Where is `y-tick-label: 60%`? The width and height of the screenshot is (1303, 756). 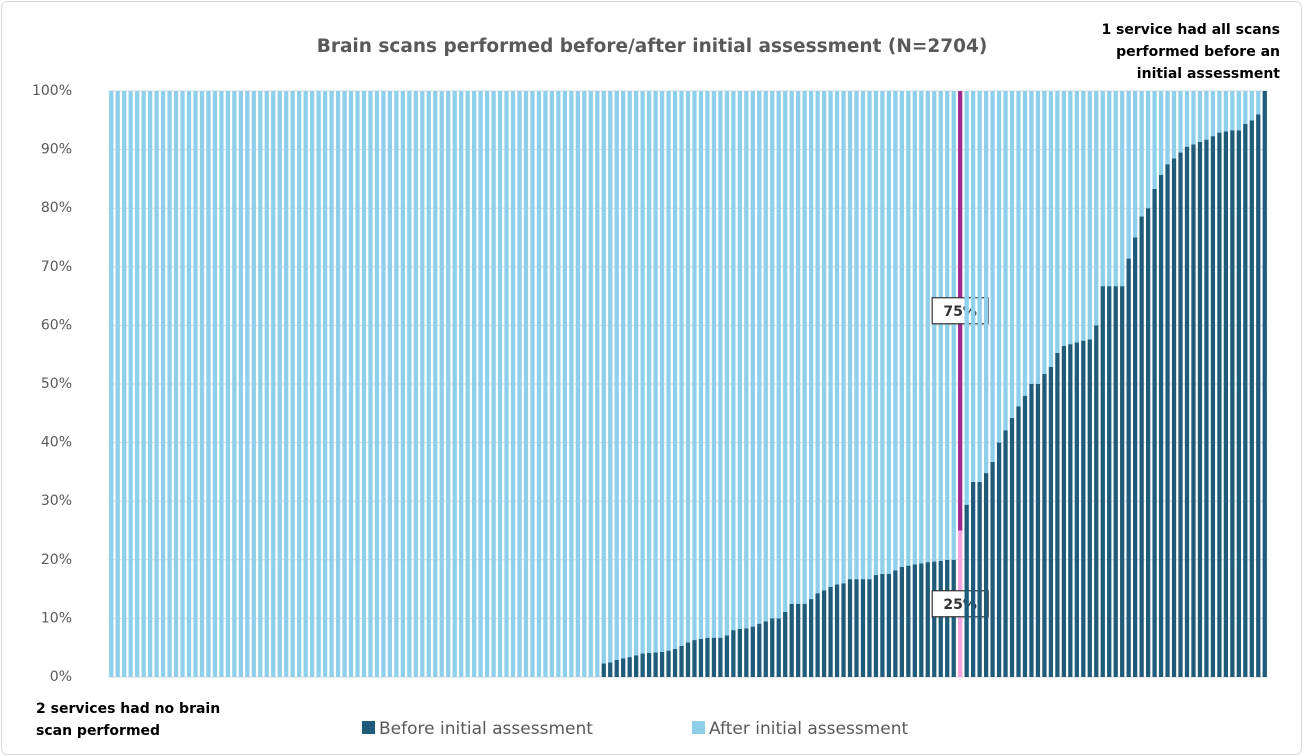 y-tick-label: 60% is located at coordinates (56, 325).